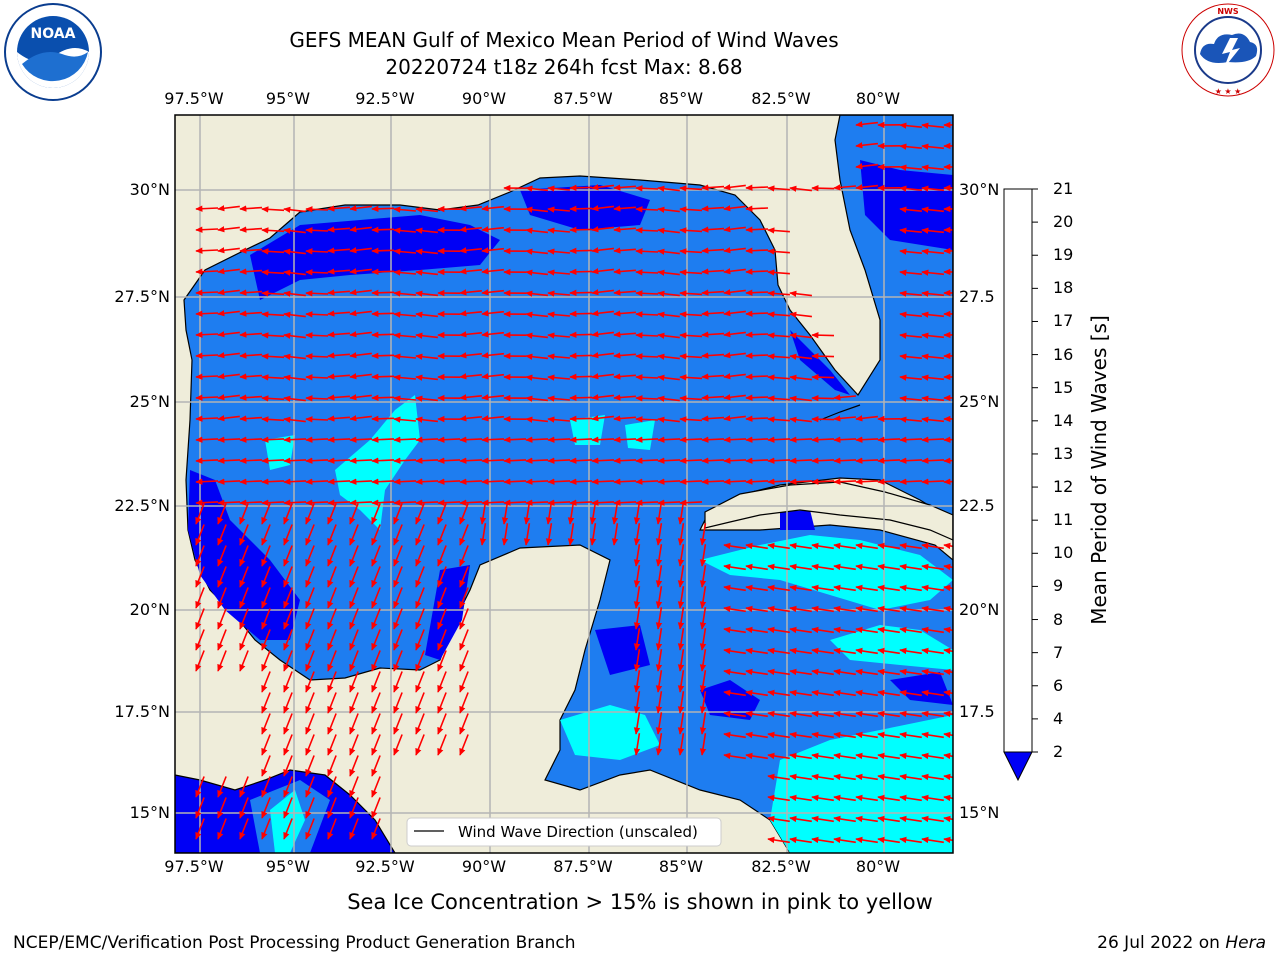 Image resolution: width=1280 pixels, height=960 pixels. I want to click on colorbar-frame, so click(1018, 470).